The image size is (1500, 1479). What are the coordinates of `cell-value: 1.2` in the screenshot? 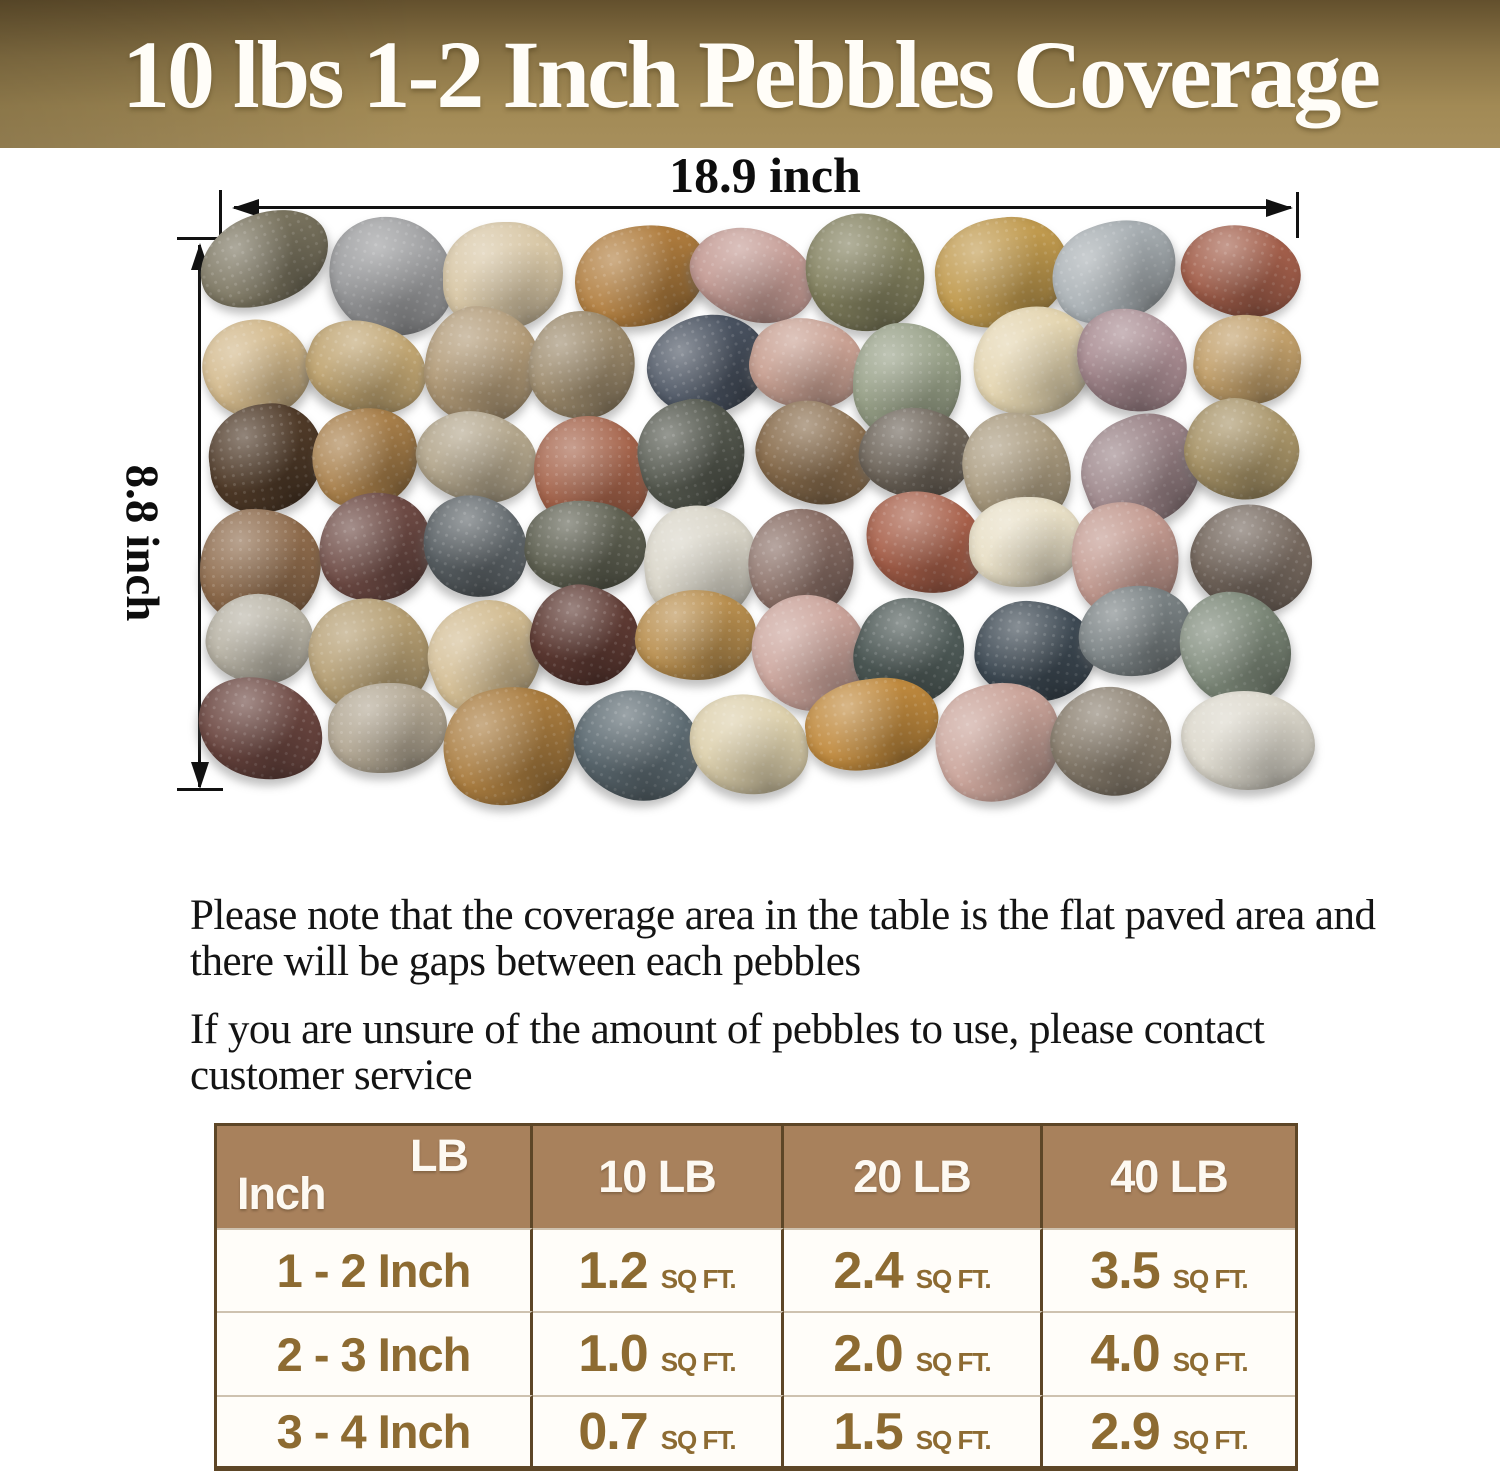 It's located at (613, 1270).